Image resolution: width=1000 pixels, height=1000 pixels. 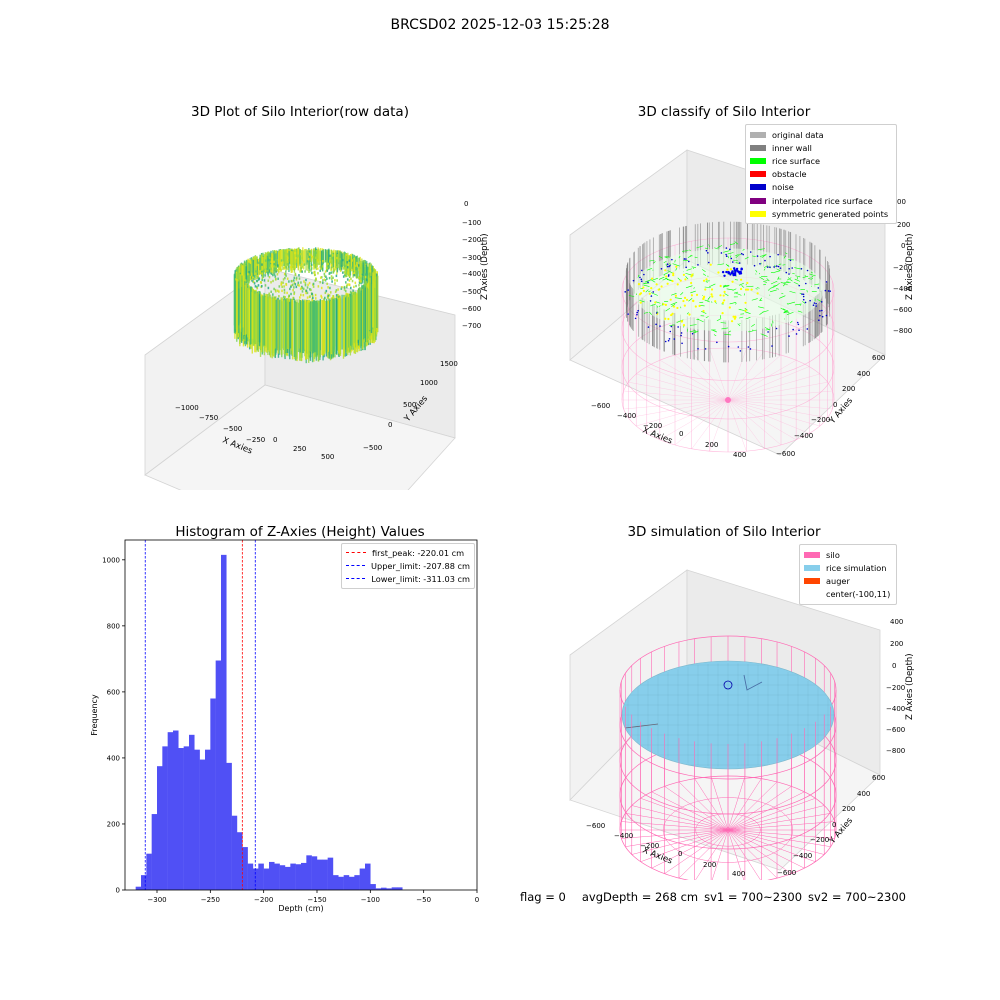 What do you see at coordinates (156, 900) in the screenshot?
I see `histogram-xtick-label: −300` at bounding box center [156, 900].